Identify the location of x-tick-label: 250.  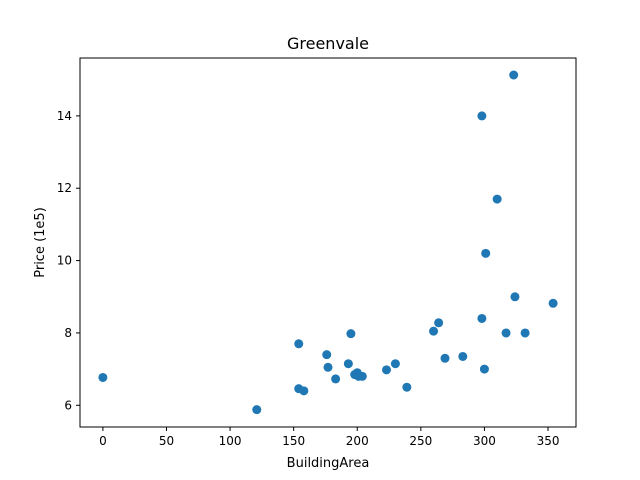
(420, 441).